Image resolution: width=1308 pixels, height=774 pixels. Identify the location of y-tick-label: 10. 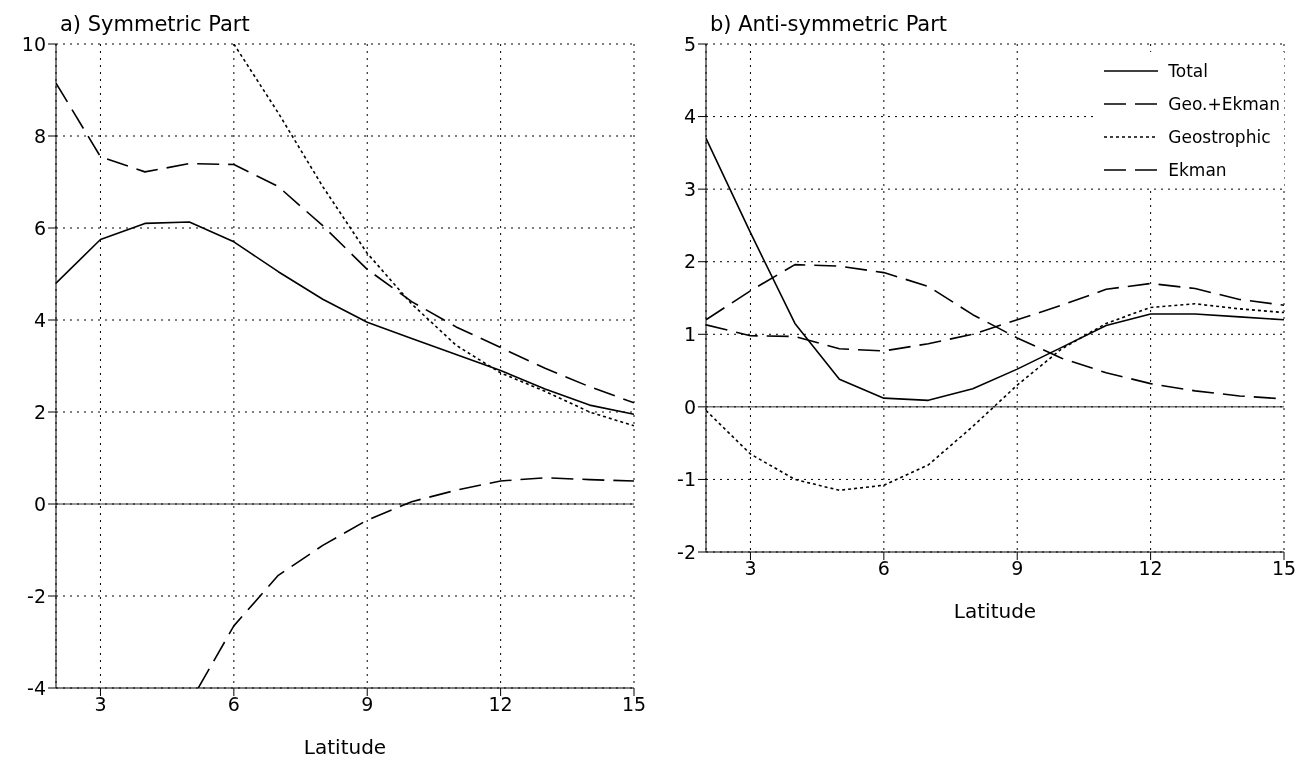
(33, 43).